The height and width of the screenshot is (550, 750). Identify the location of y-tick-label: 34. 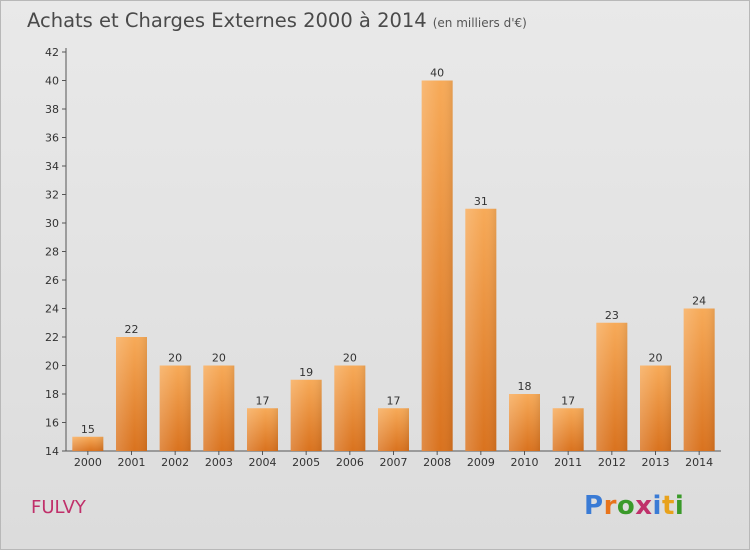
(52, 166).